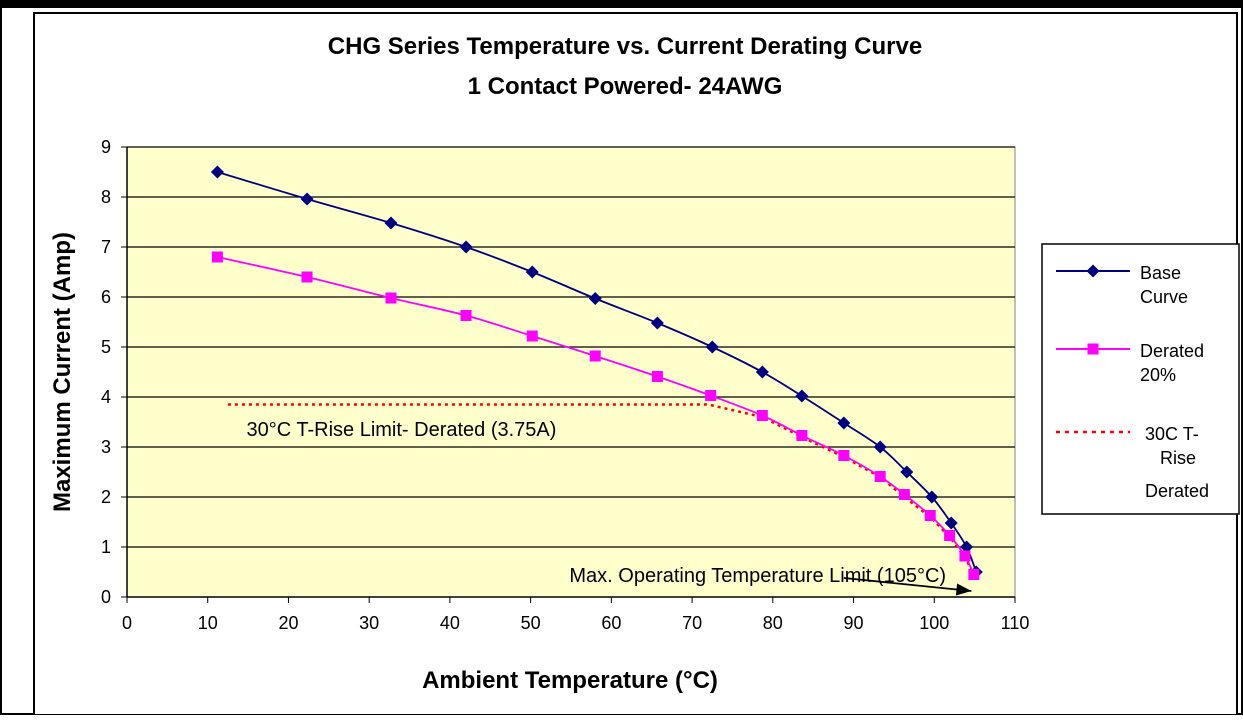 Image resolution: width=1243 pixels, height=720 pixels. I want to click on legend-item-derated: Derated 20%, so click(1130, 363).